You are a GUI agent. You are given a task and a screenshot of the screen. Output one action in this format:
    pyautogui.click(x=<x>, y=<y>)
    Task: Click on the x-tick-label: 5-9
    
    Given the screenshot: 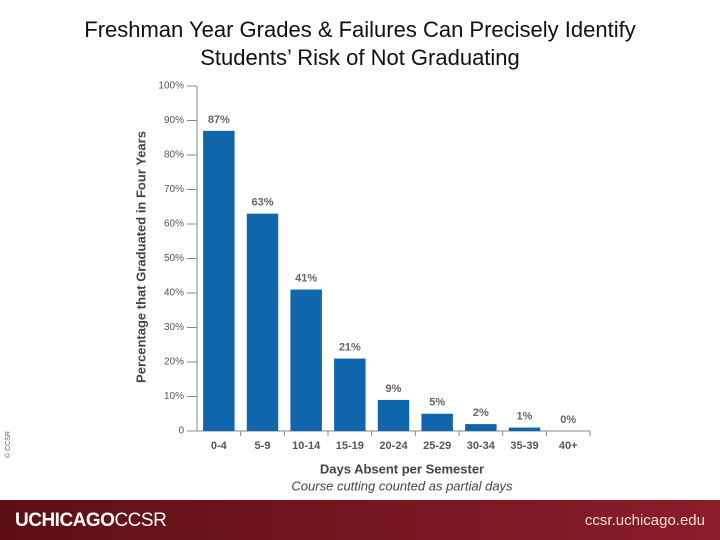 What is the action you would take?
    pyautogui.click(x=263, y=446)
    